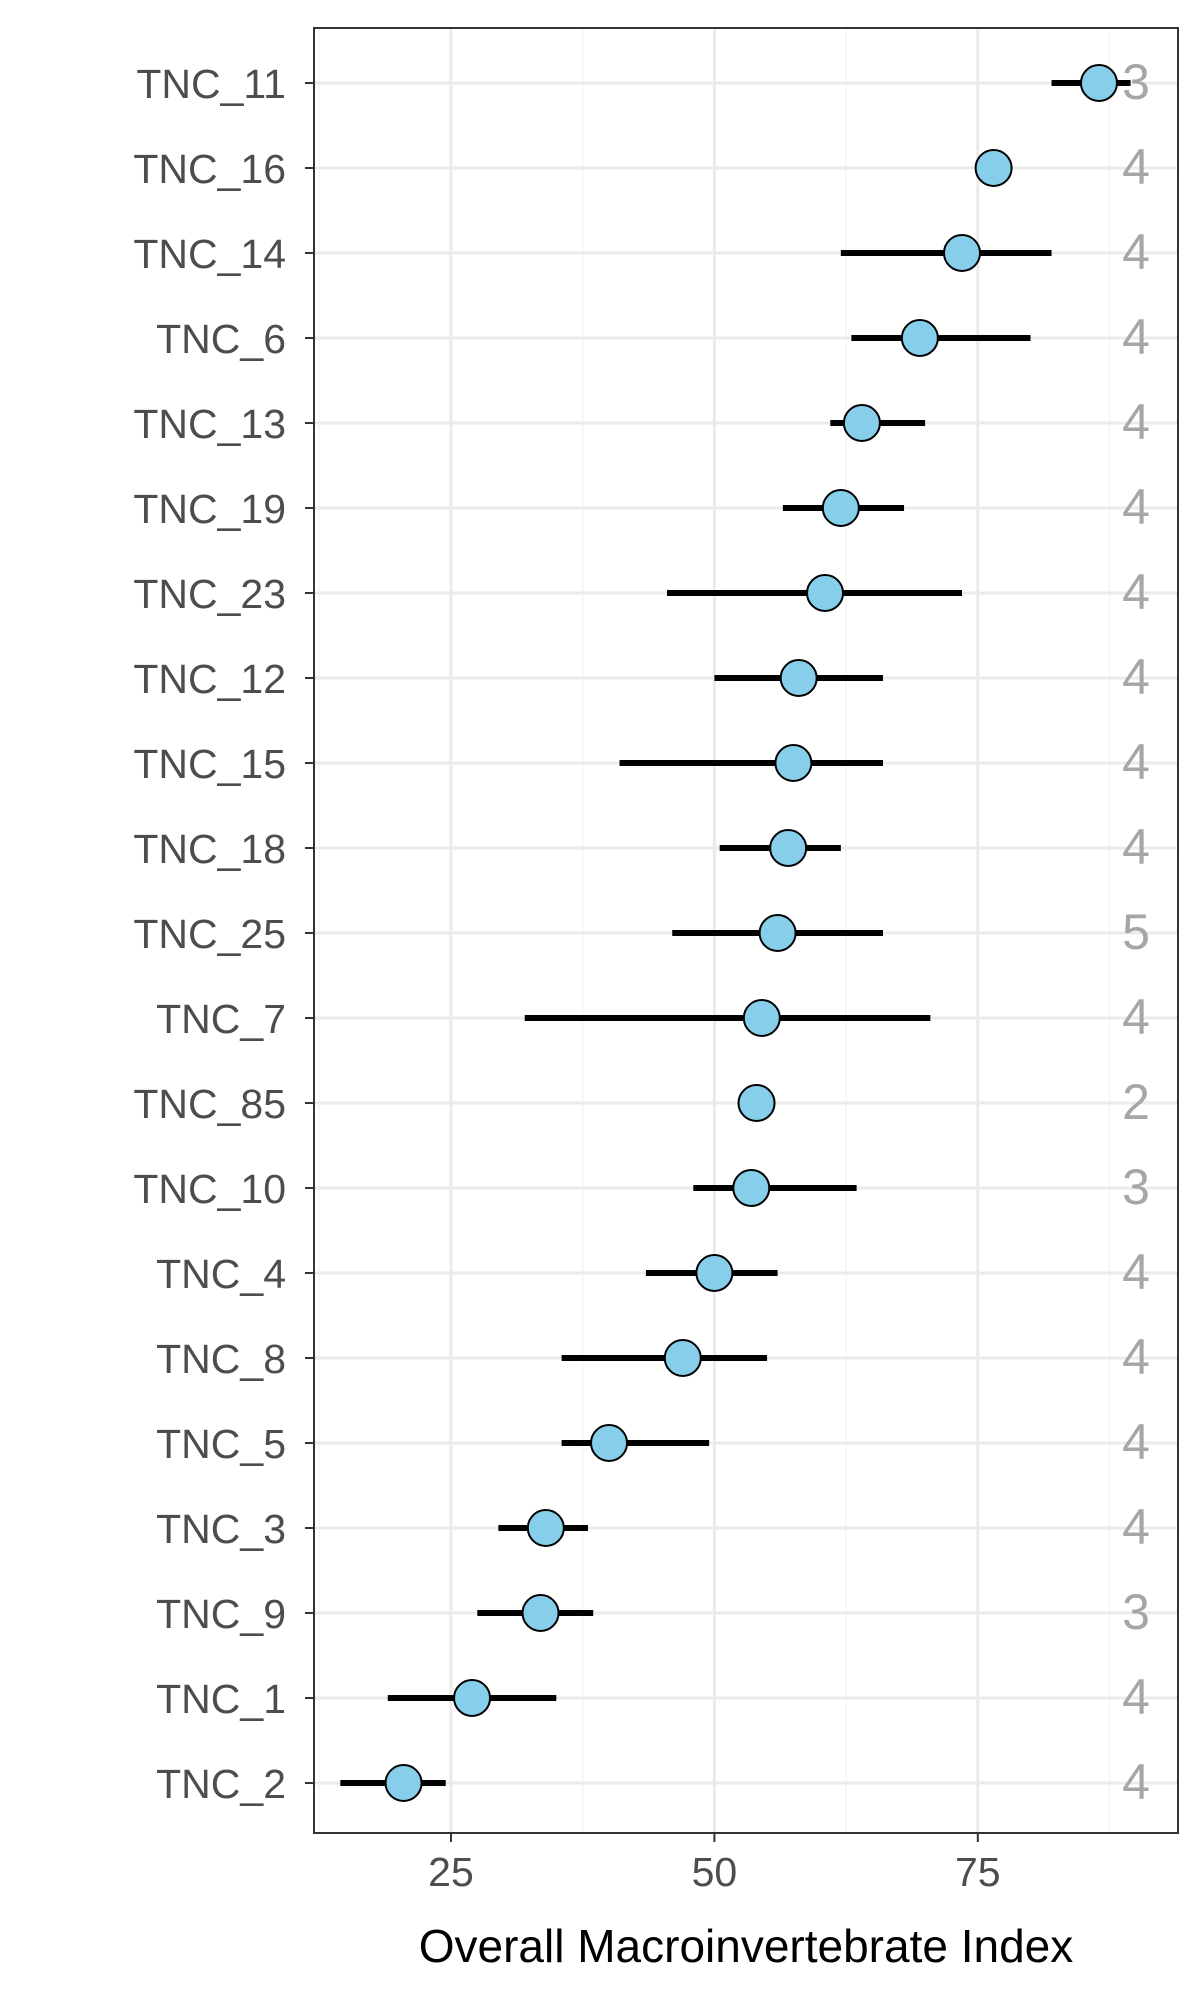 Image resolution: width=1200 pixels, height=2000 pixels. Describe the element at coordinates (209, 849) in the screenshot. I see `y-tick-label: TNC_18` at that location.